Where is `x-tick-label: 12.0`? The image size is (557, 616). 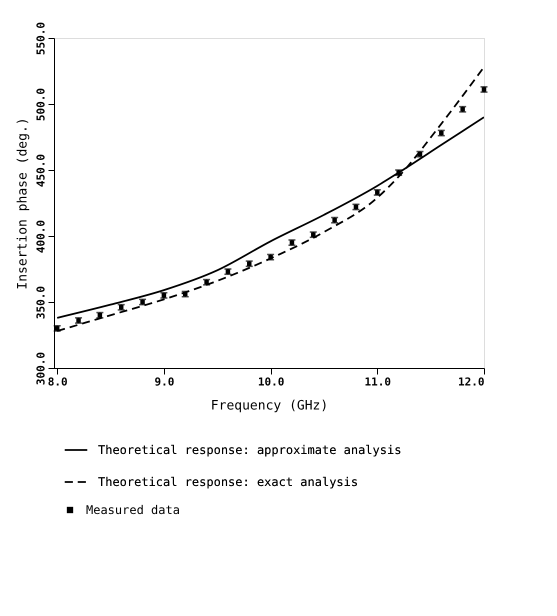 x-tick-label: 12.0 is located at coordinates (471, 382).